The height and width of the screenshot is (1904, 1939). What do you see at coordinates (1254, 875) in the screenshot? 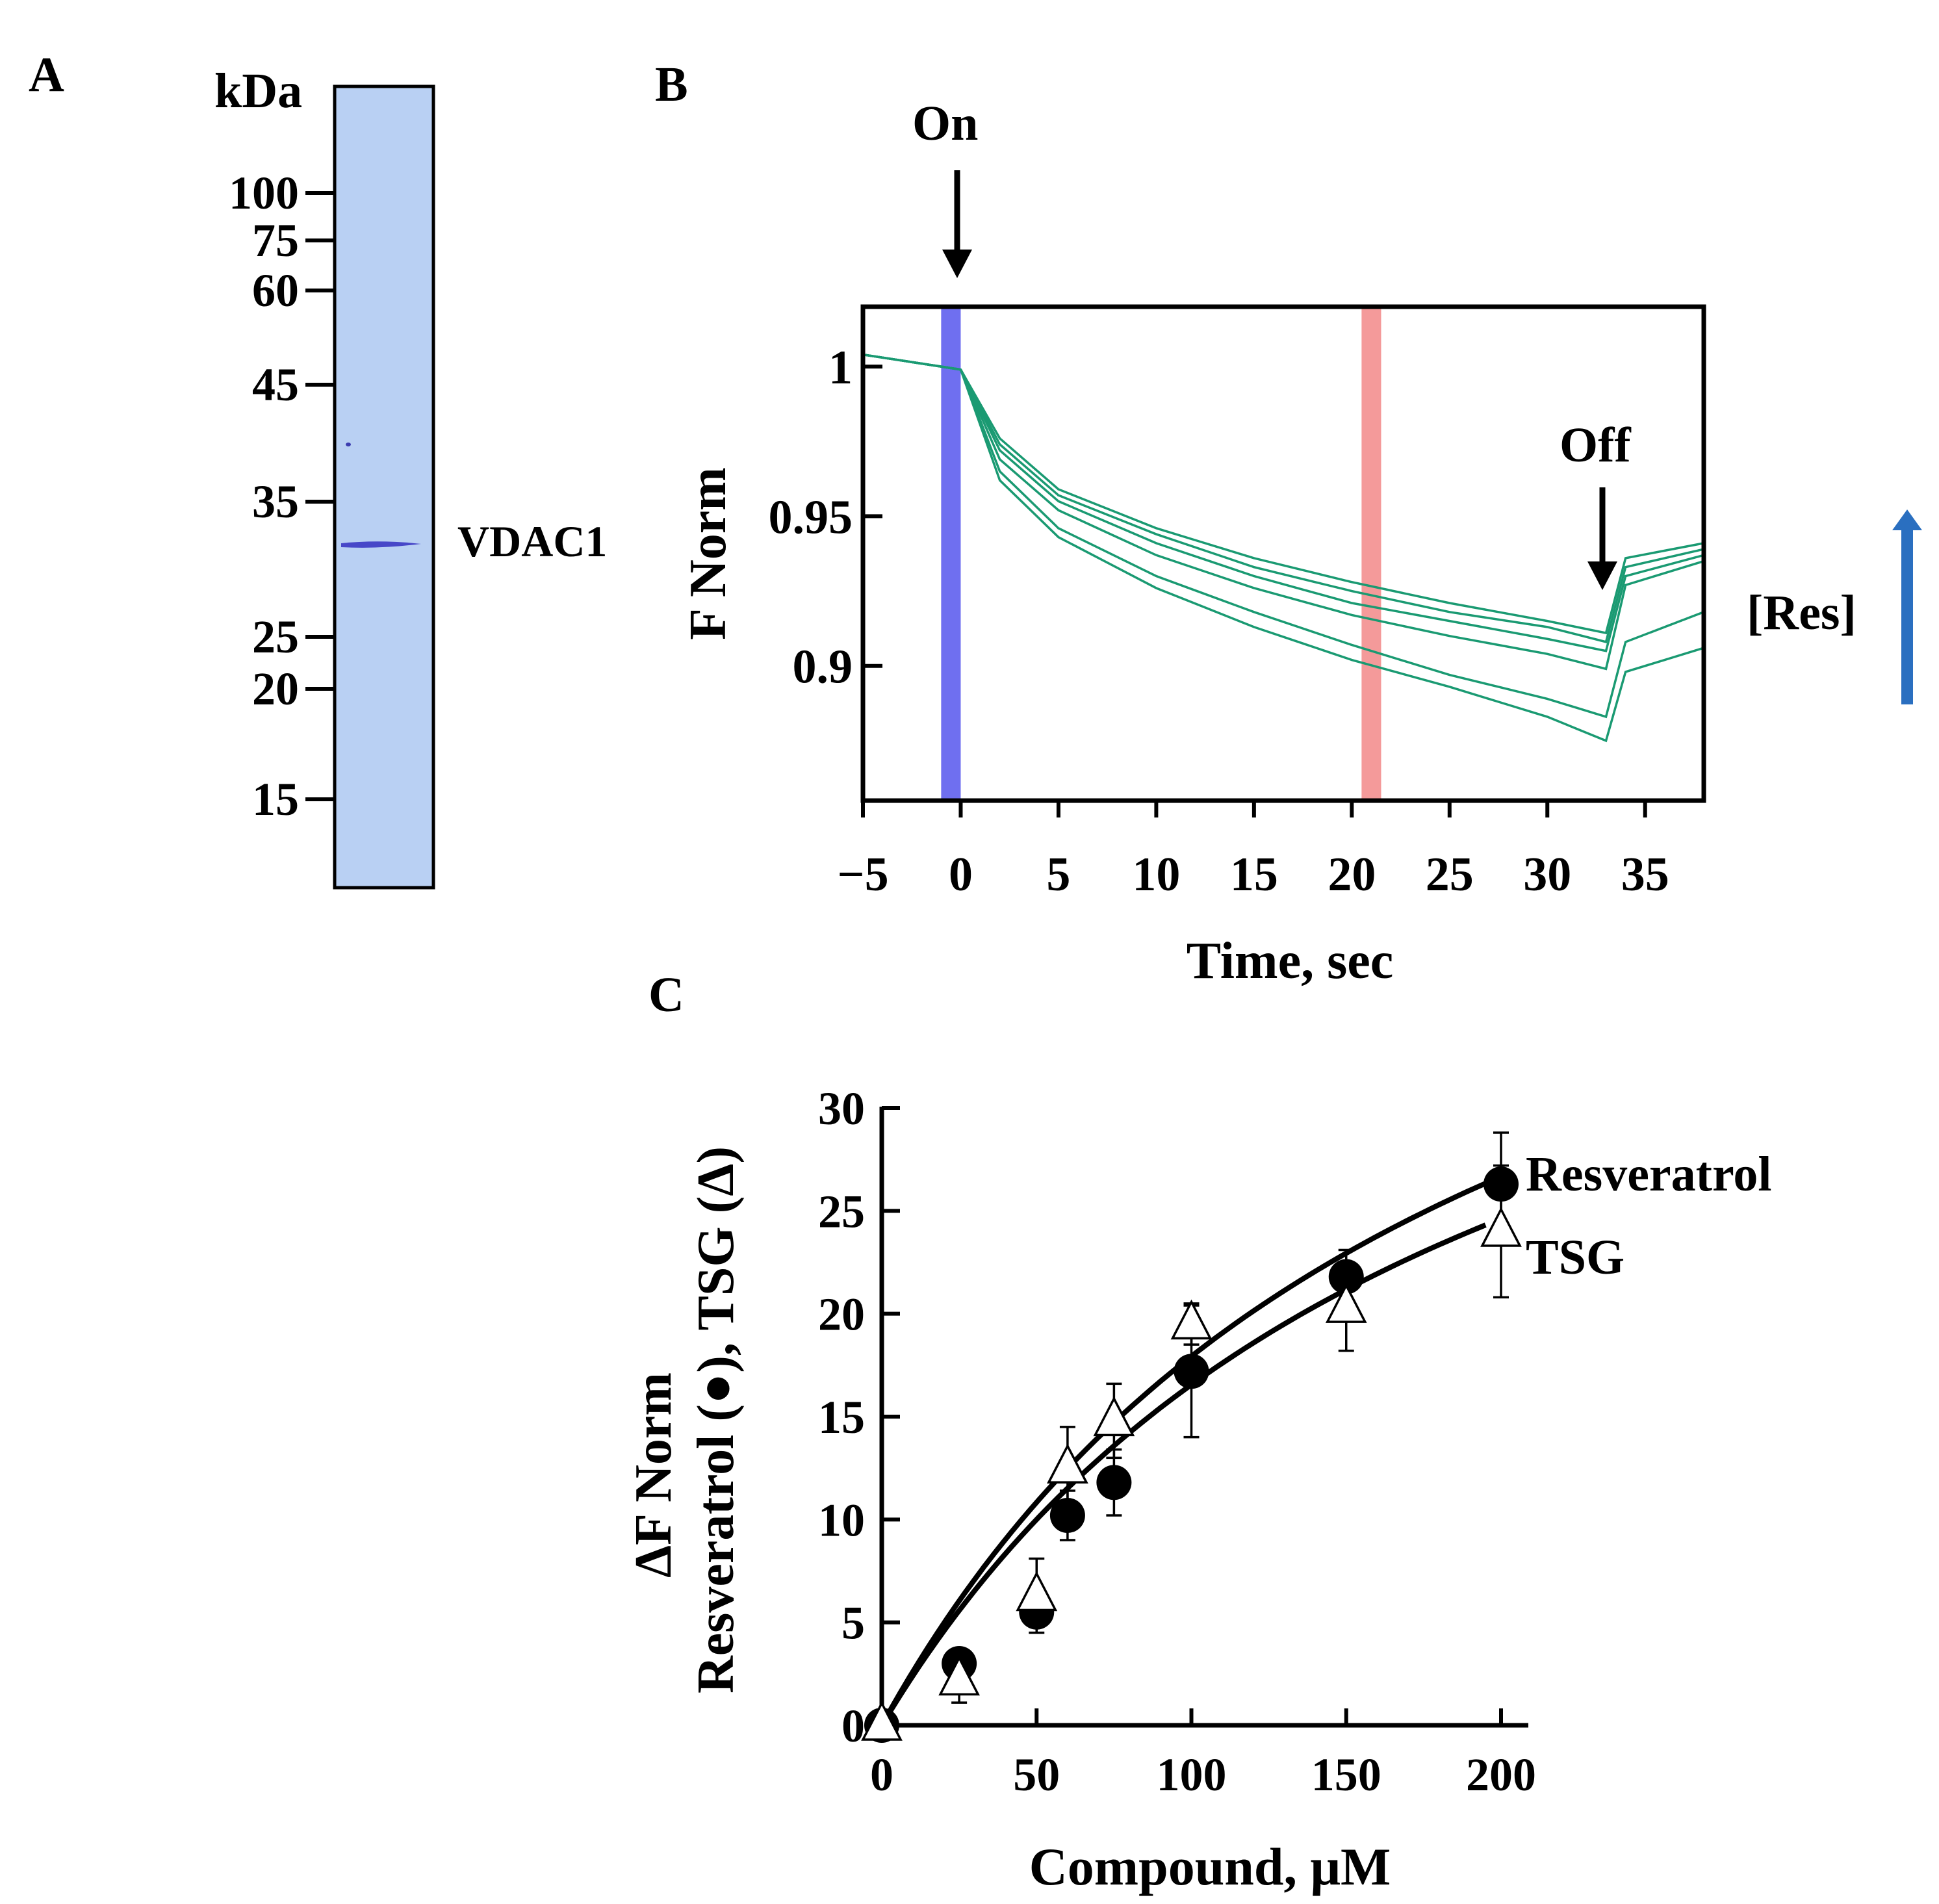
I see `x-tick-label-b: 15` at bounding box center [1254, 875].